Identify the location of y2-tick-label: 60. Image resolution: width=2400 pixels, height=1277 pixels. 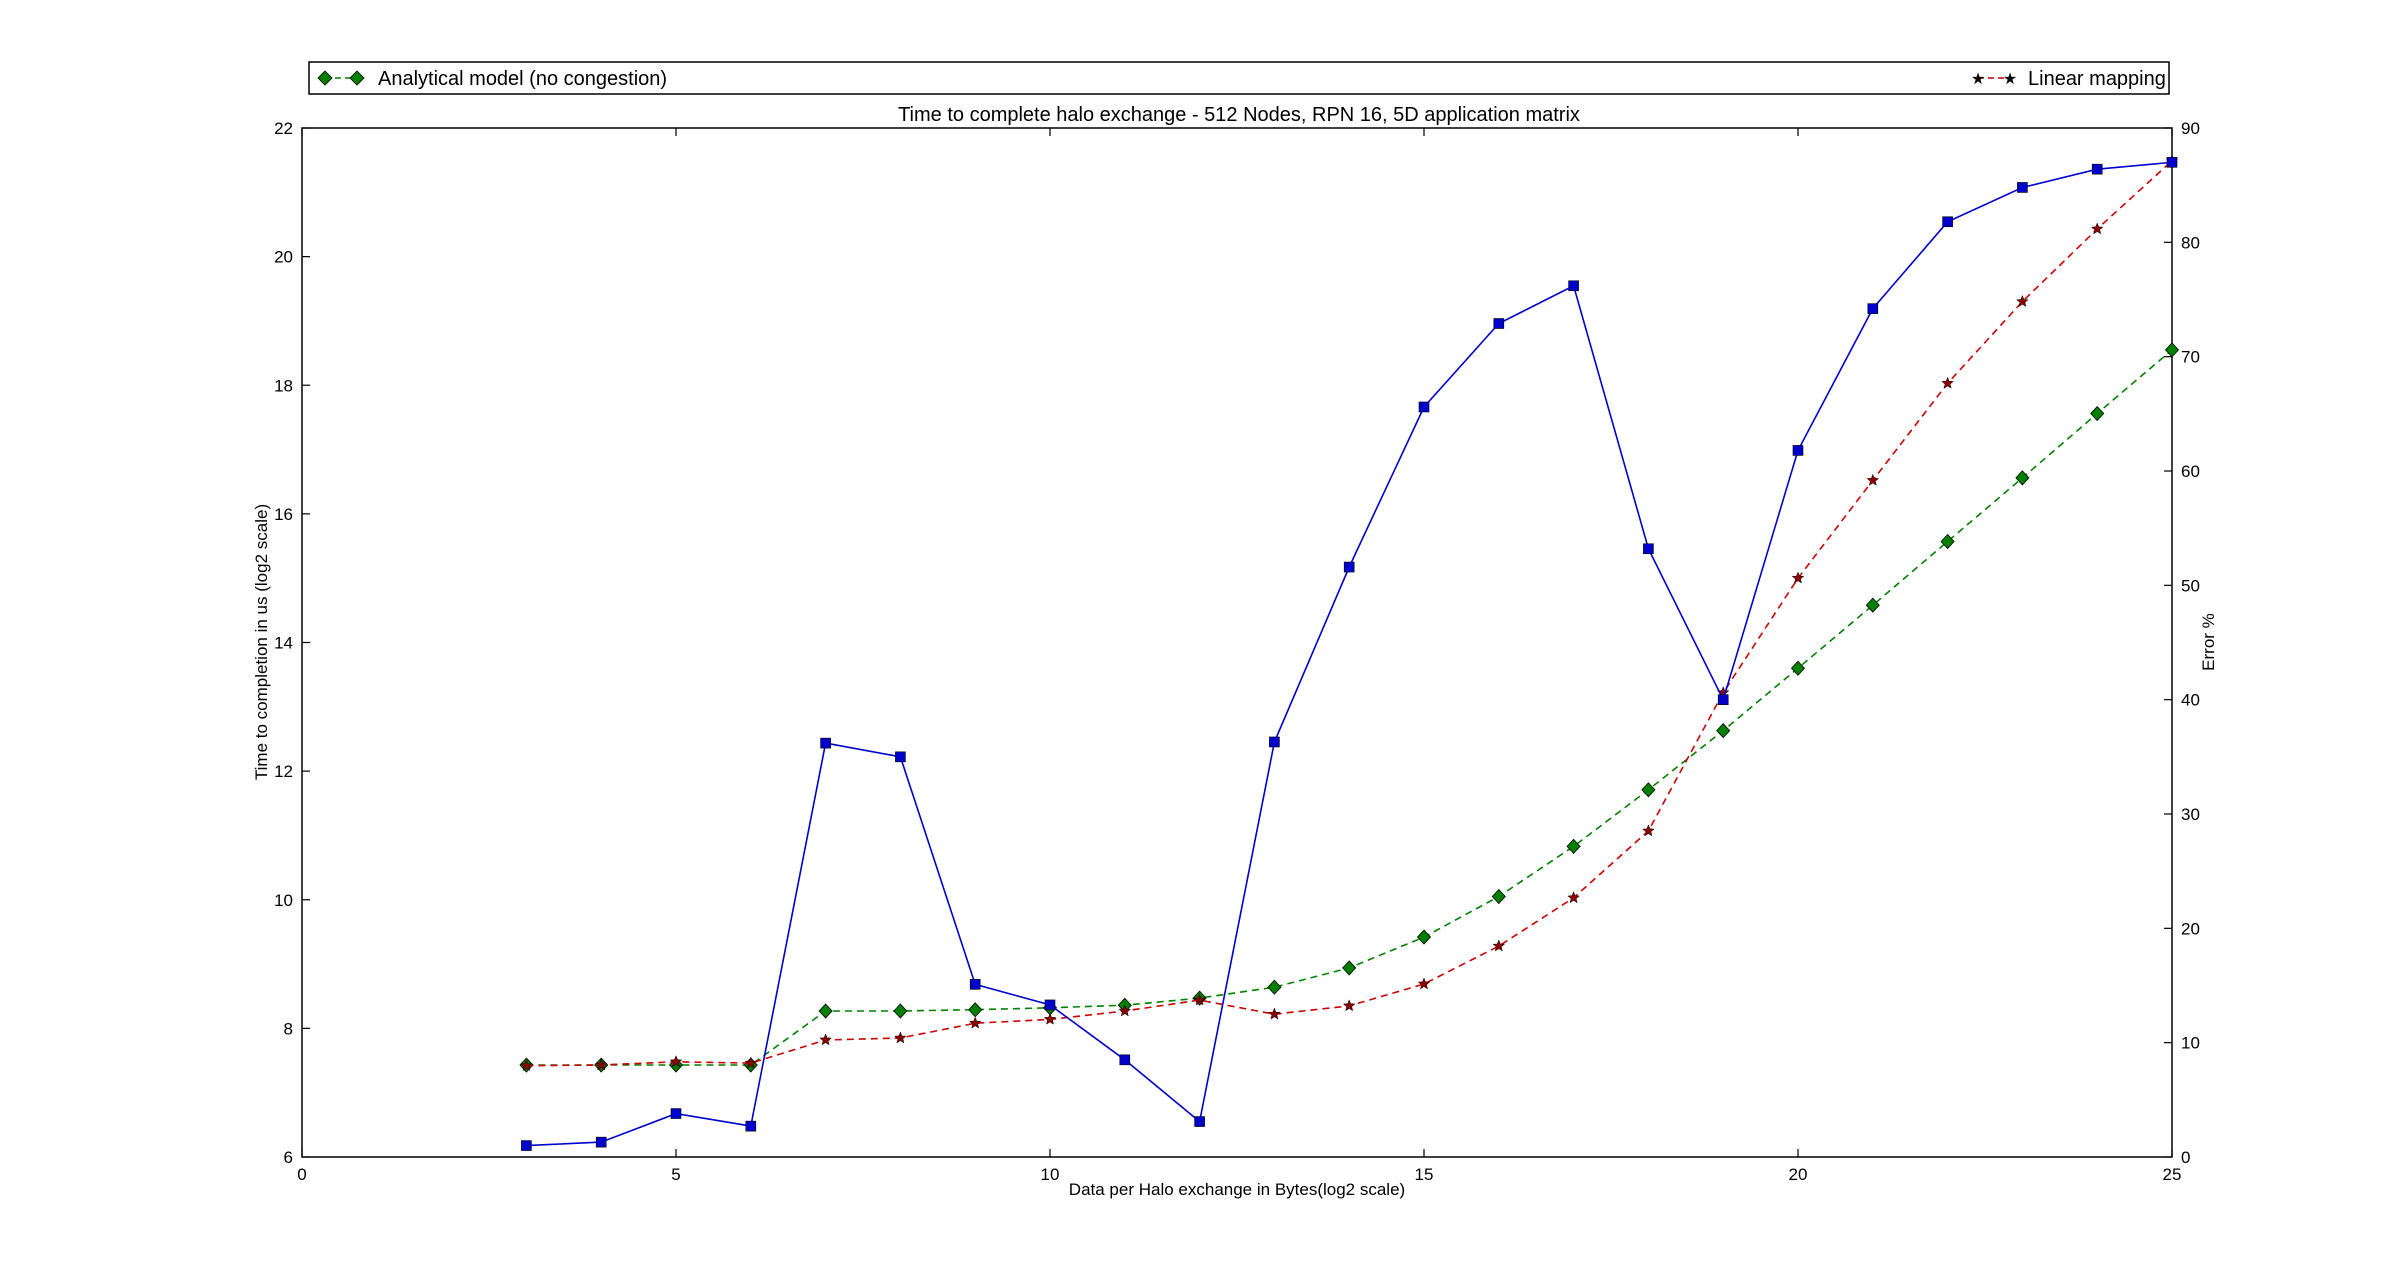
(2190, 471).